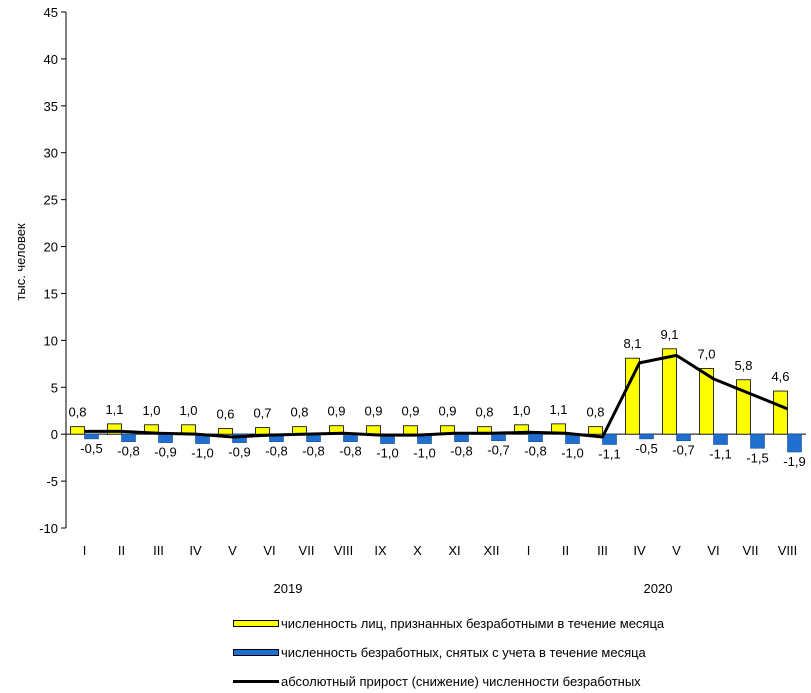  Describe the element at coordinates (417, 550) in the screenshot. I see `x-tick-label: X` at that location.